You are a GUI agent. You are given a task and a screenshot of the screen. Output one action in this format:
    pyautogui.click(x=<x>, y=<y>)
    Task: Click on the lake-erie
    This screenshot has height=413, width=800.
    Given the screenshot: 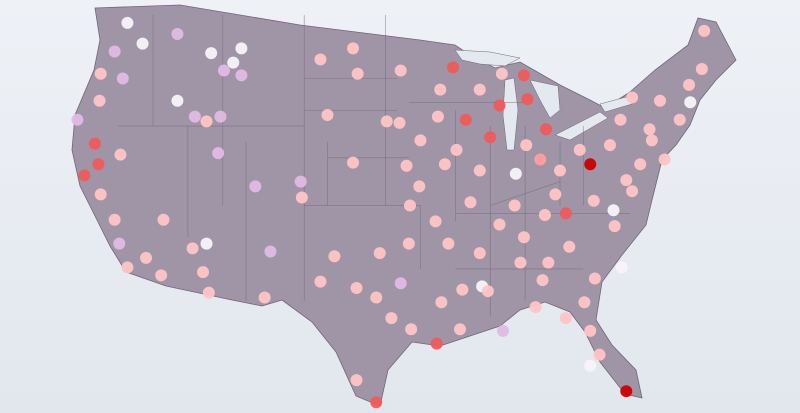 What is the action you would take?
    pyautogui.click(x=581, y=126)
    